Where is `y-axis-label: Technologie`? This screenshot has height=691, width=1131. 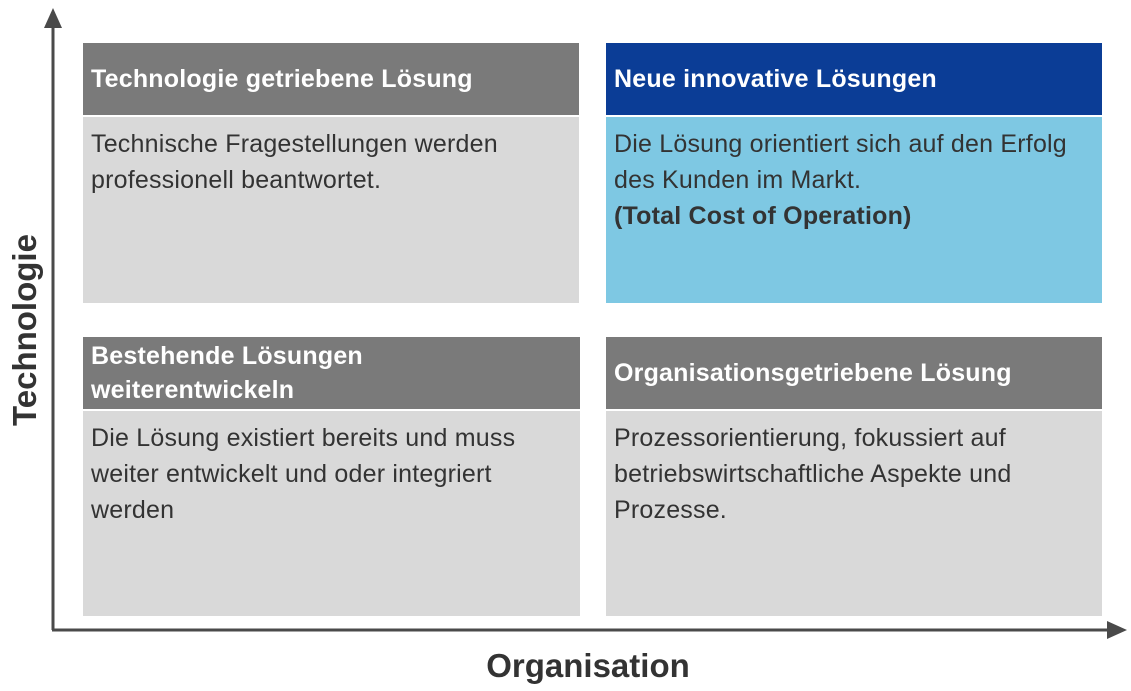 y-axis-label: Technologie is located at coordinates (24, 330).